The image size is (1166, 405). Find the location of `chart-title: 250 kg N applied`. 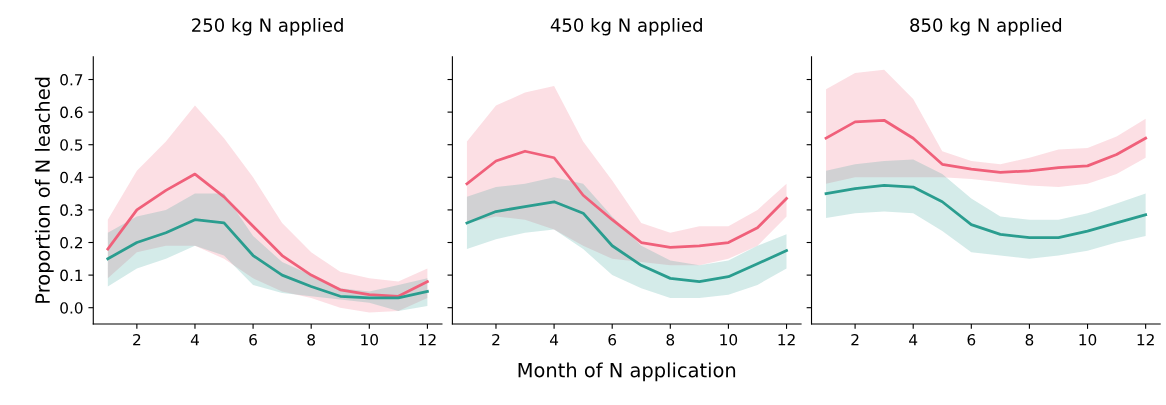

chart-title: 250 kg N applied is located at coordinates (267, 26).